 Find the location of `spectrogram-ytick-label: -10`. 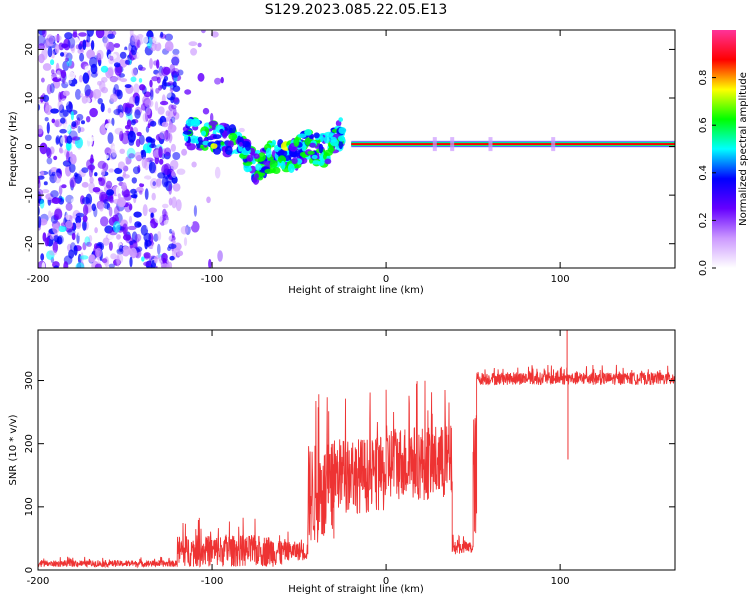

spectrogram-ytick-label: -10 is located at coordinates (29, 195).